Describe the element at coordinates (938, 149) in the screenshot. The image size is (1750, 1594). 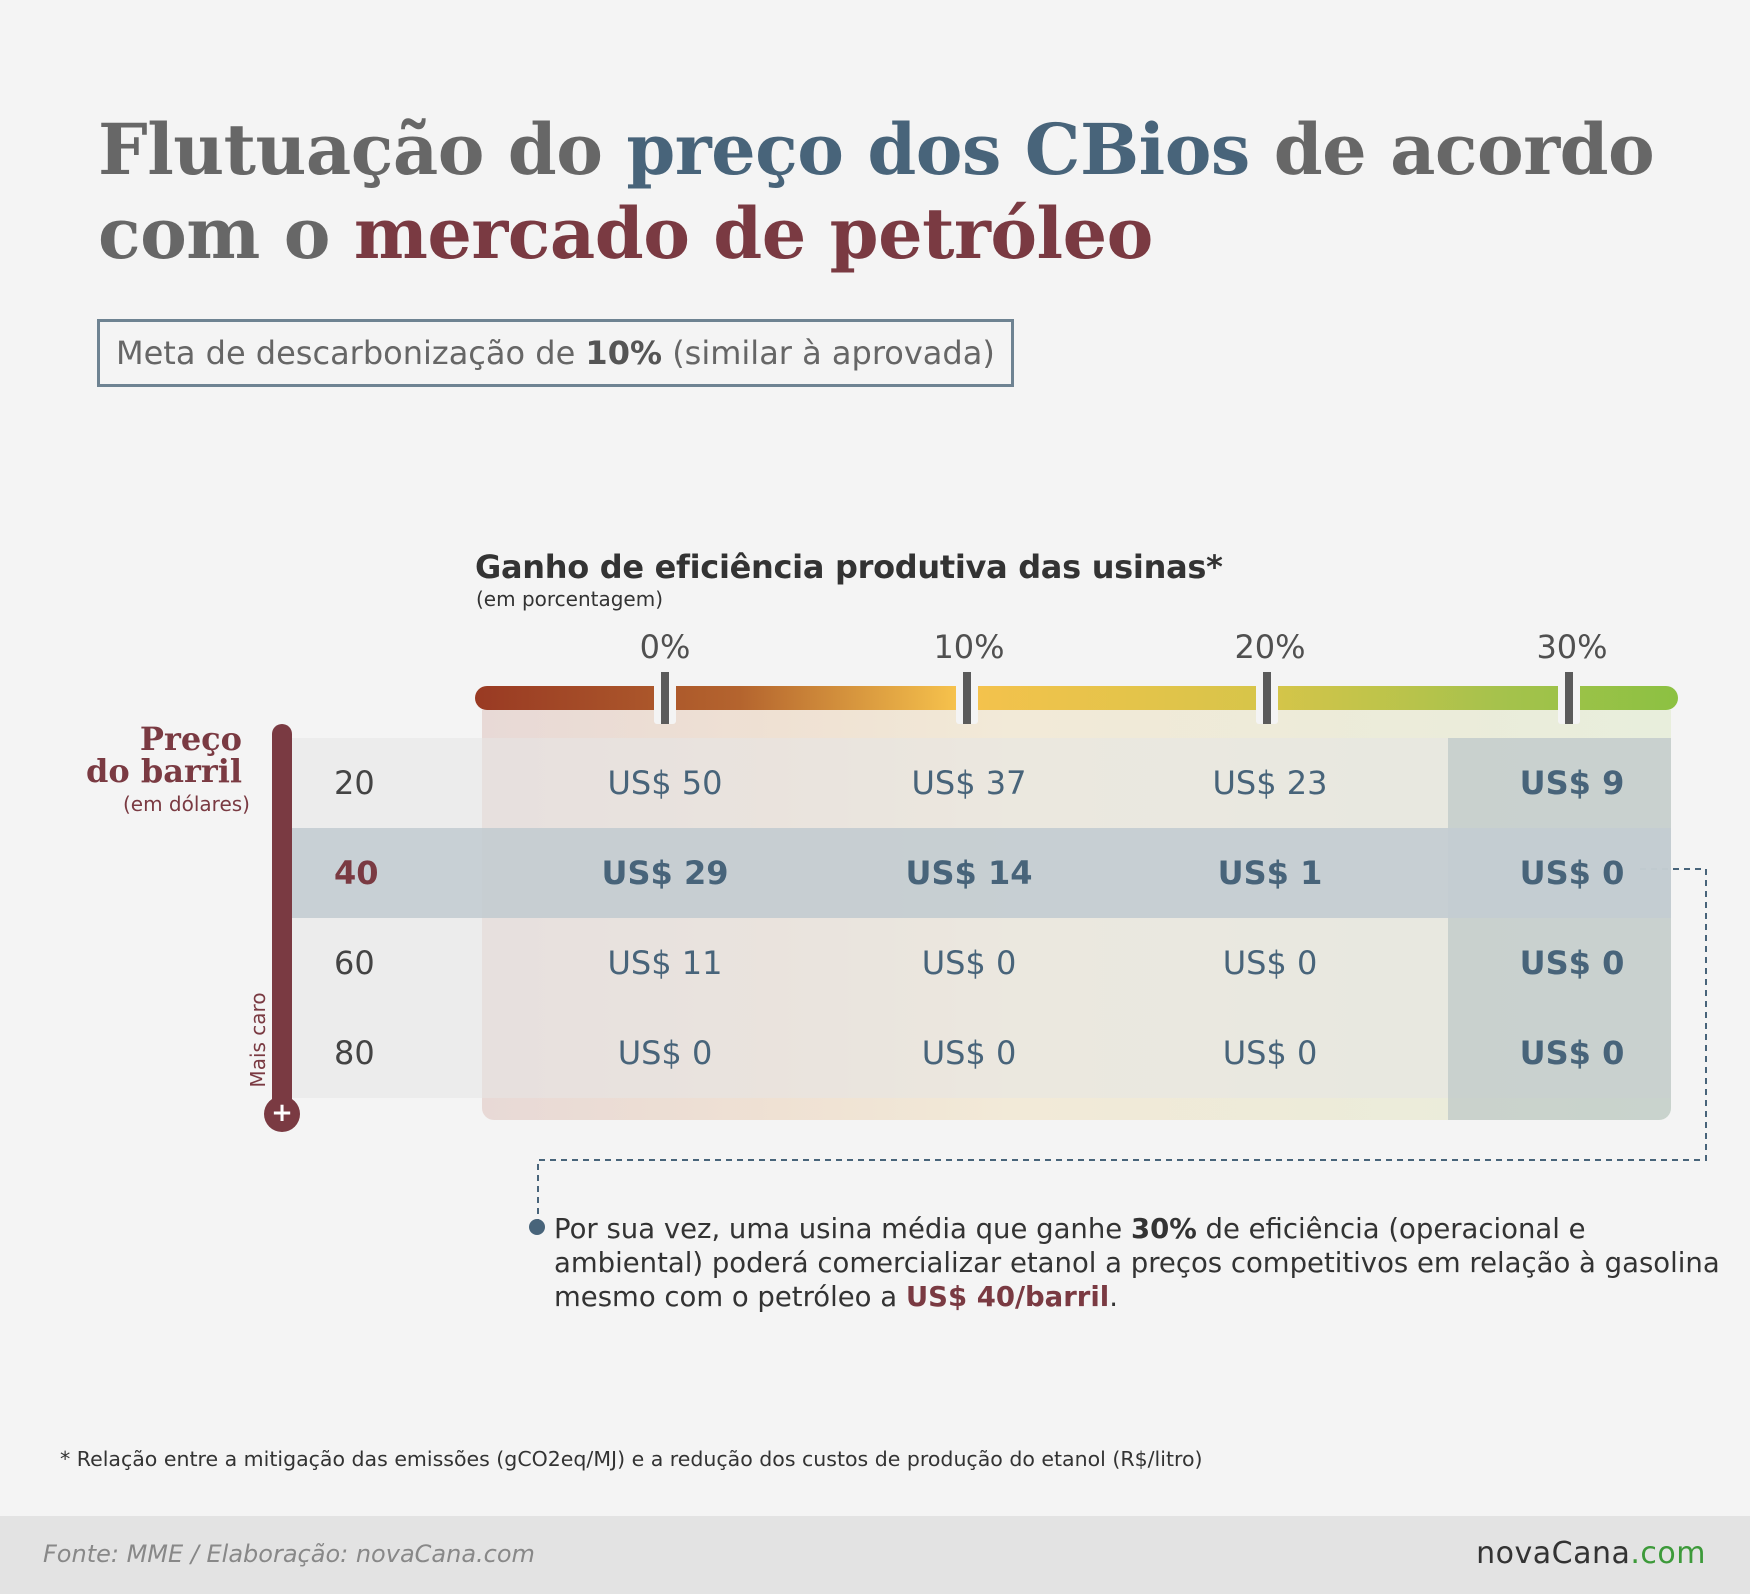
I see `title-part-2: preço dos CBios` at that location.